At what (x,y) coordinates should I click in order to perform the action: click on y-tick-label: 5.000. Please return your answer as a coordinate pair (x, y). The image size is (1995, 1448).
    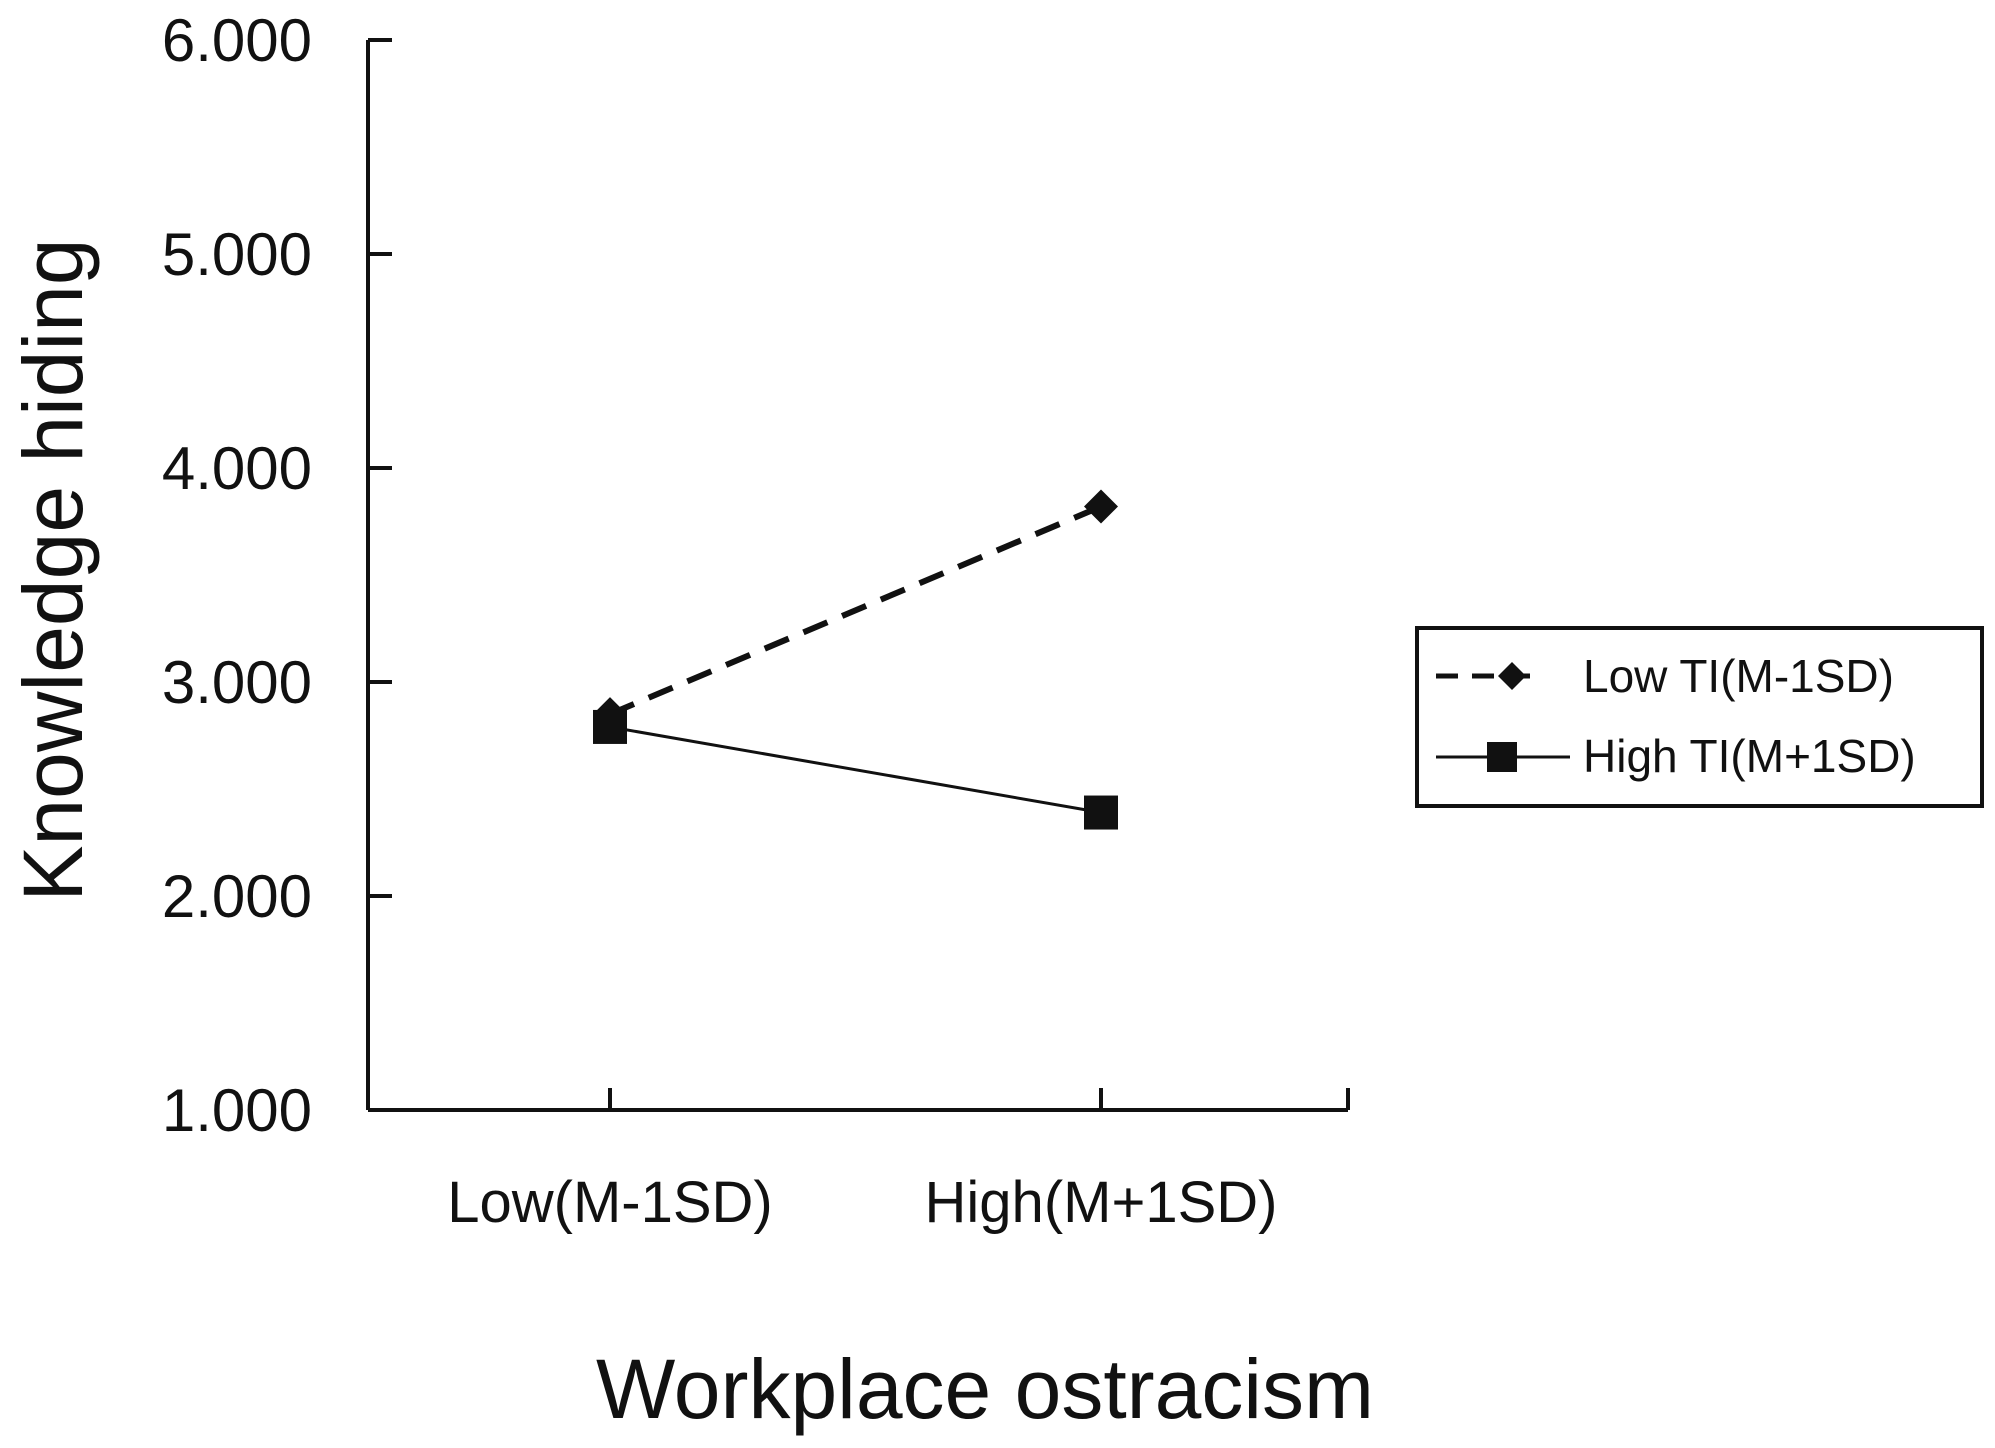
    Looking at the image, I should click on (237, 254).